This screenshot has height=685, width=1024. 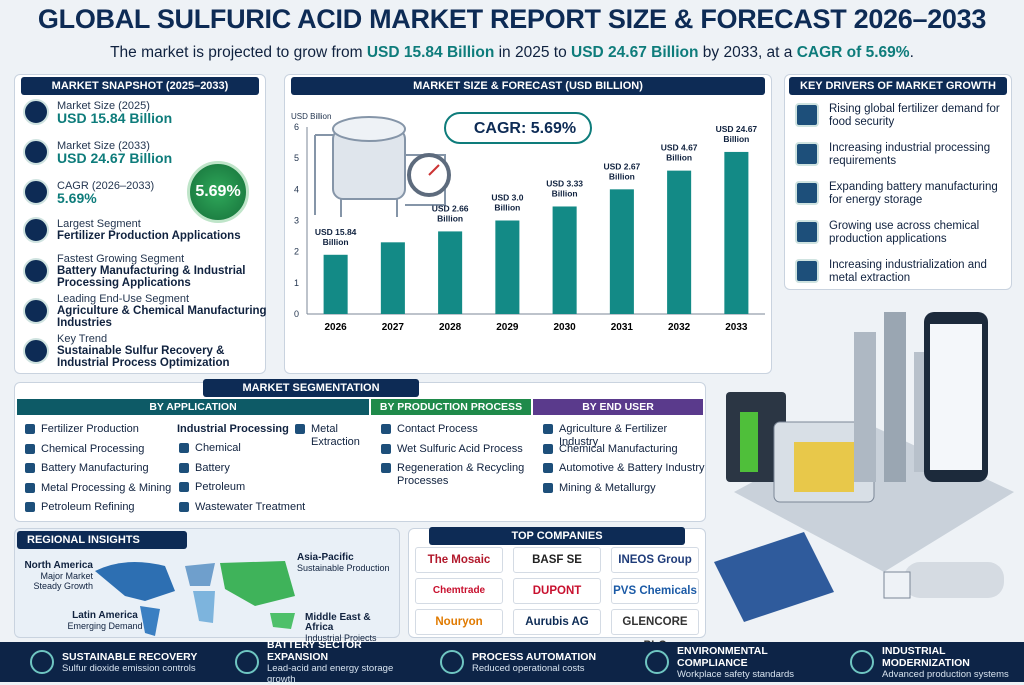 What do you see at coordinates (507, 327) in the screenshot?
I see `x-tick-label: 2029` at bounding box center [507, 327].